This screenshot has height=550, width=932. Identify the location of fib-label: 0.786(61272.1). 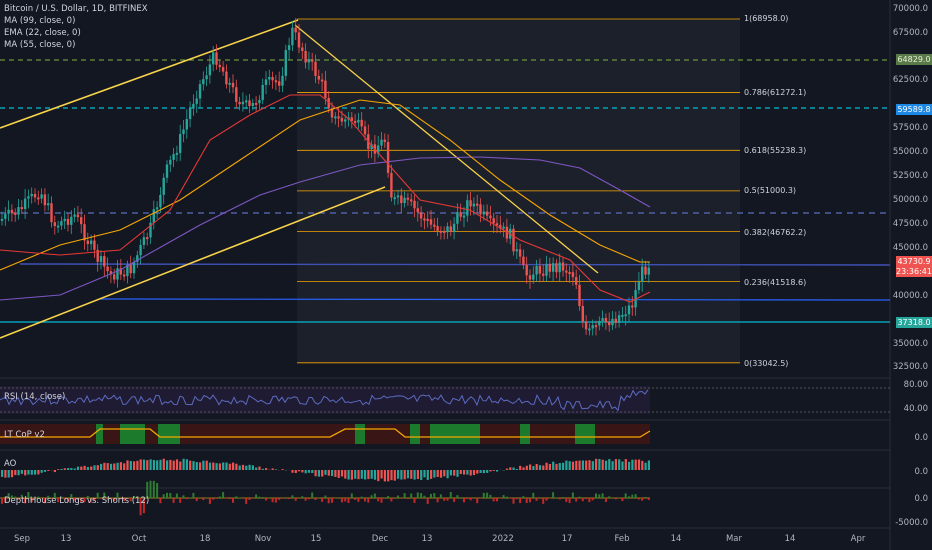
(775, 92).